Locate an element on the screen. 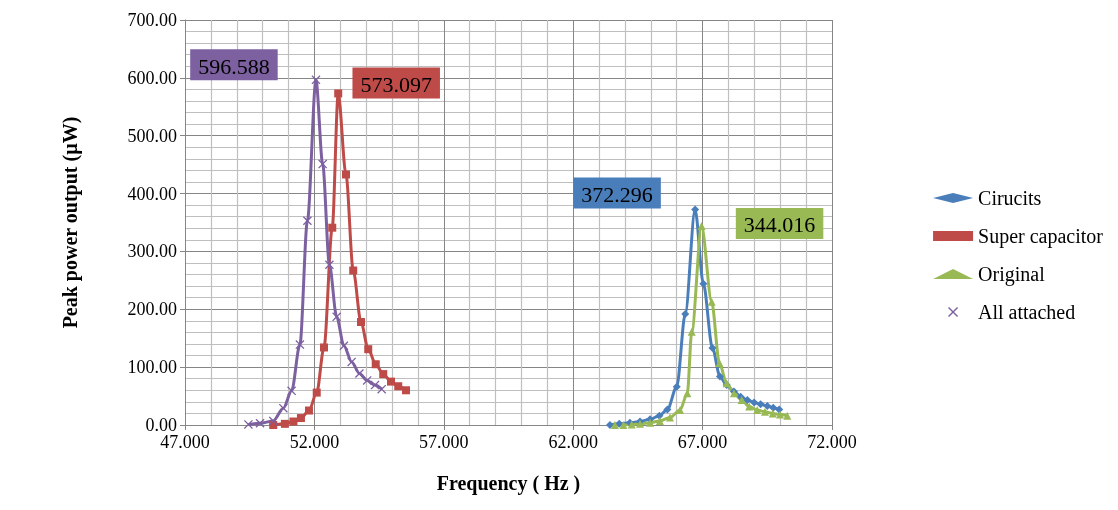 This screenshot has height=510, width=1118. y-tick-label: 500.00 is located at coordinates (152, 135).